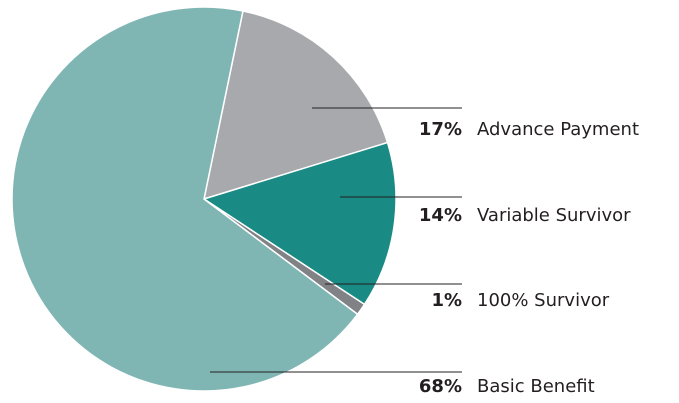  Describe the element at coordinates (440, 215) in the screenshot. I see `value-label: 14%` at that location.